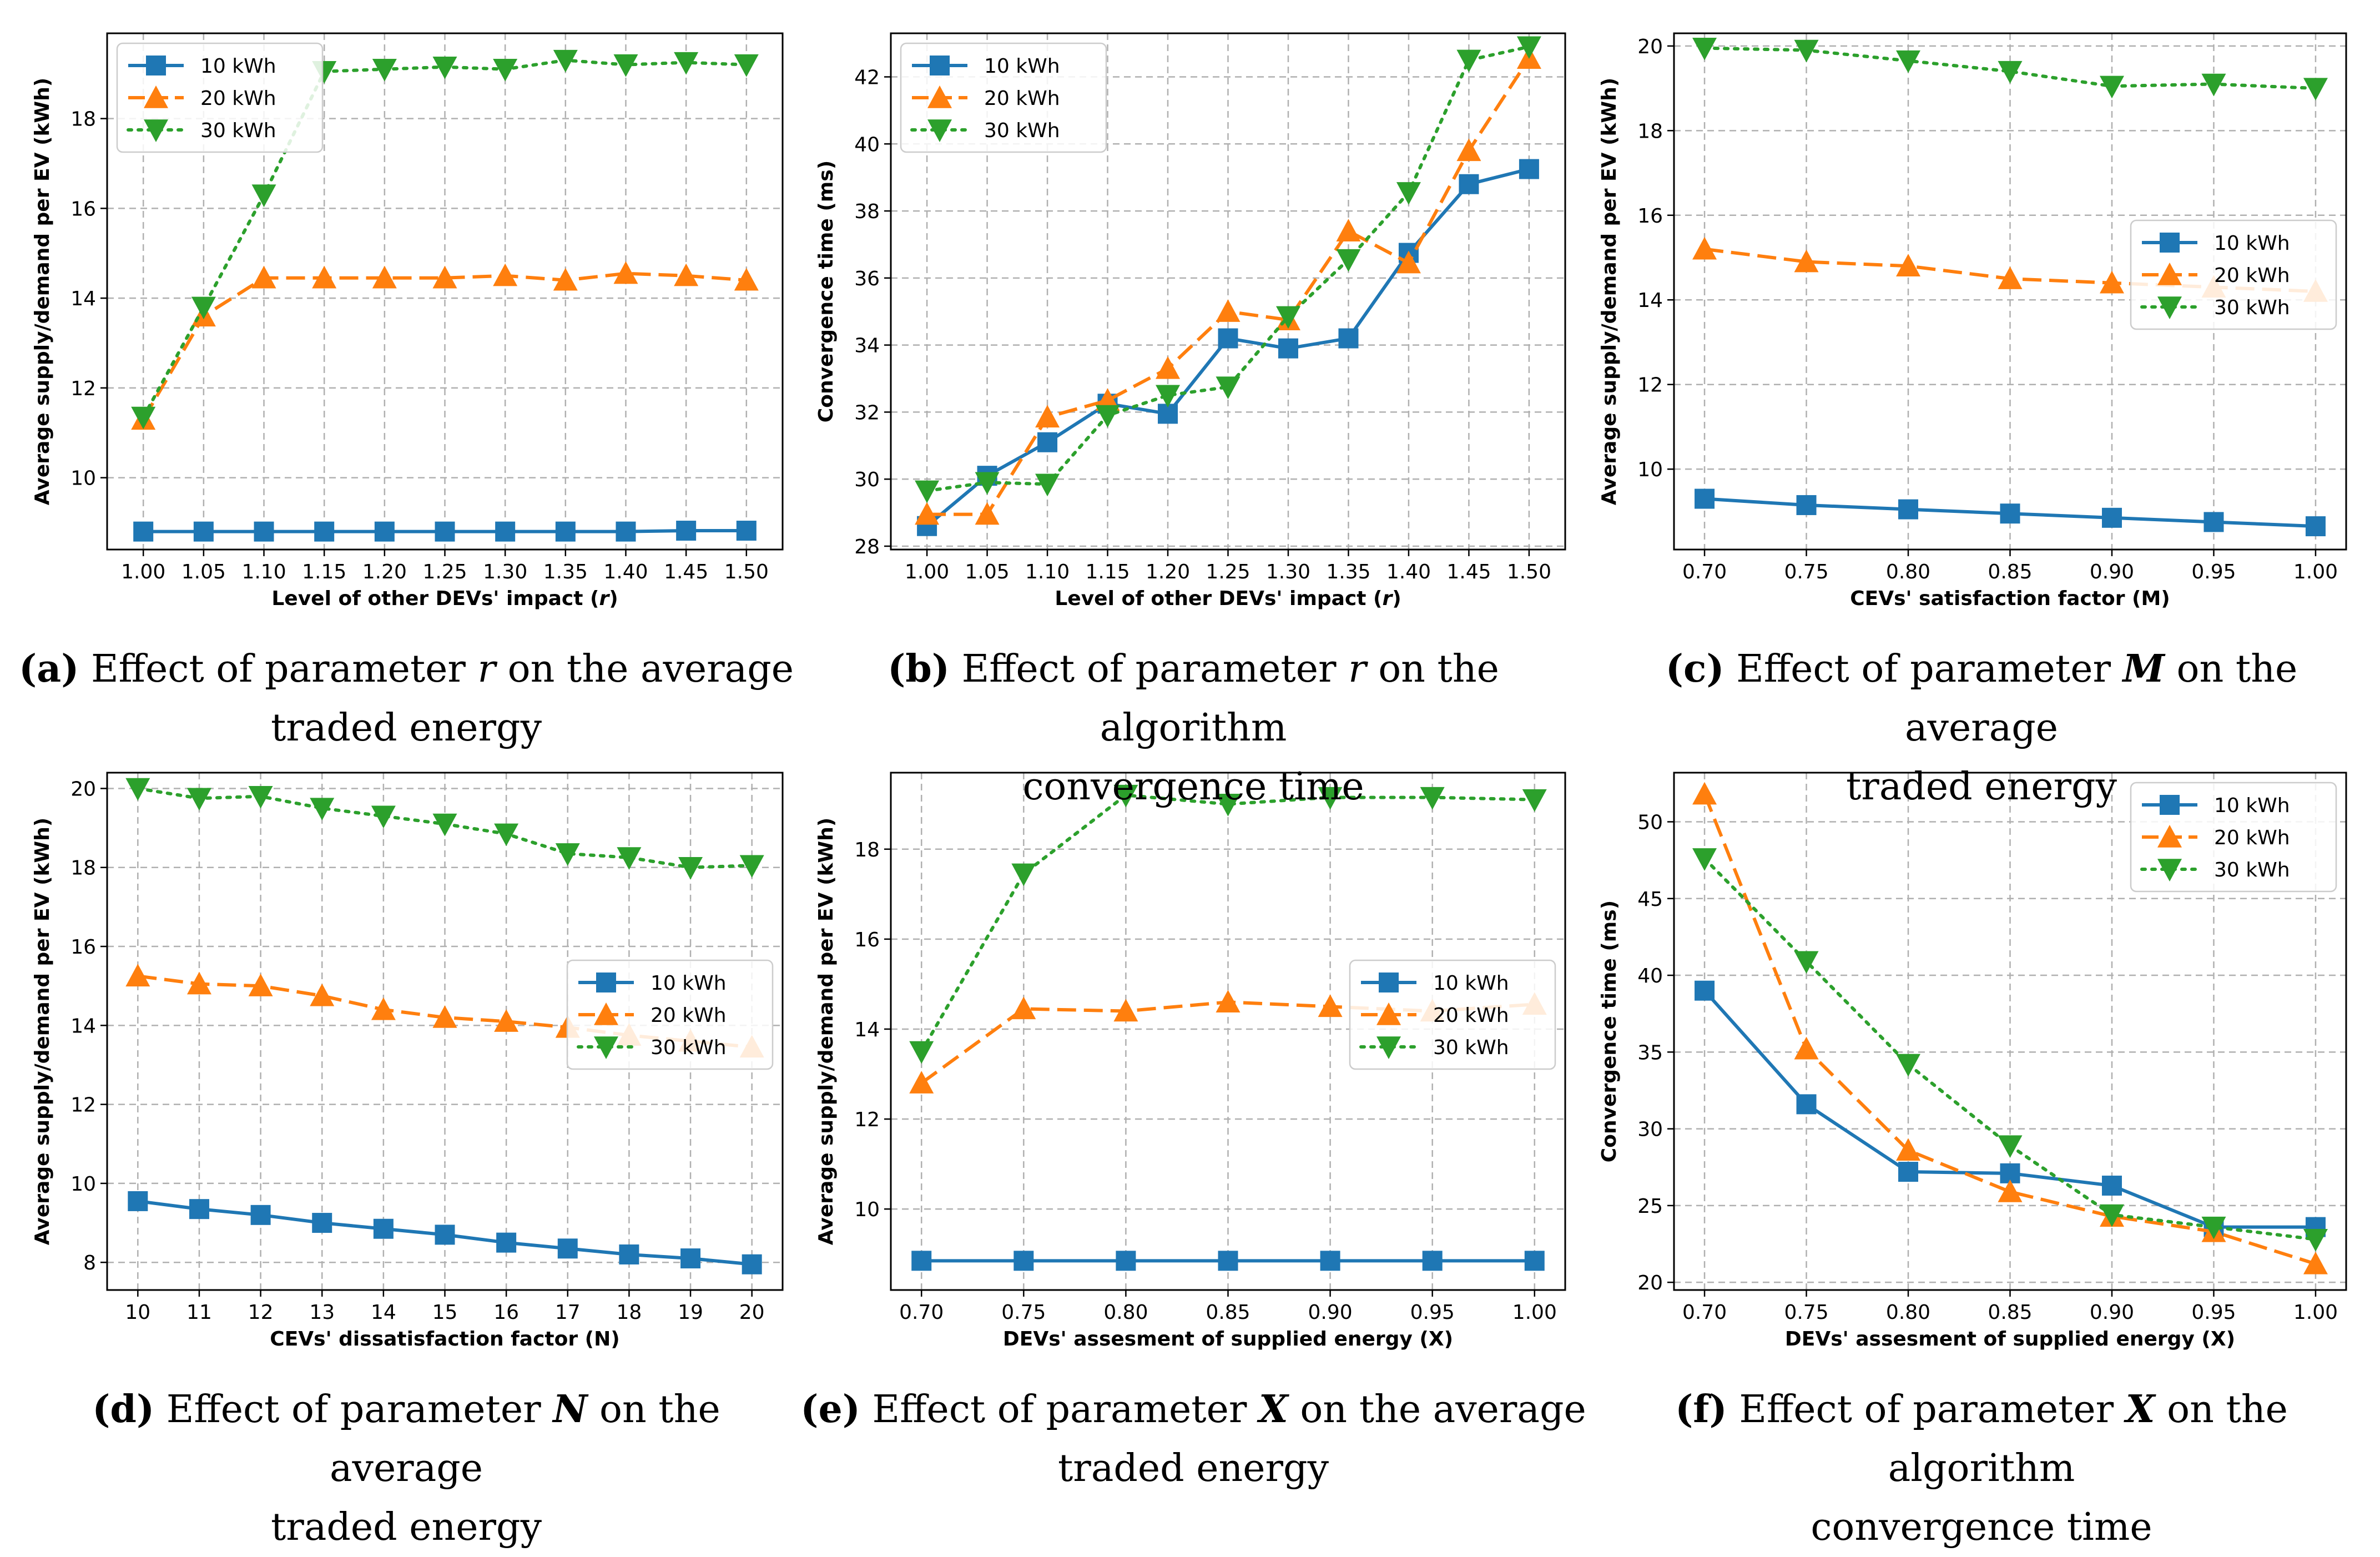 The width and height of the screenshot is (2380, 1557). Describe the element at coordinates (1650, 131) in the screenshot. I see `y-tick-label: 18` at that location.